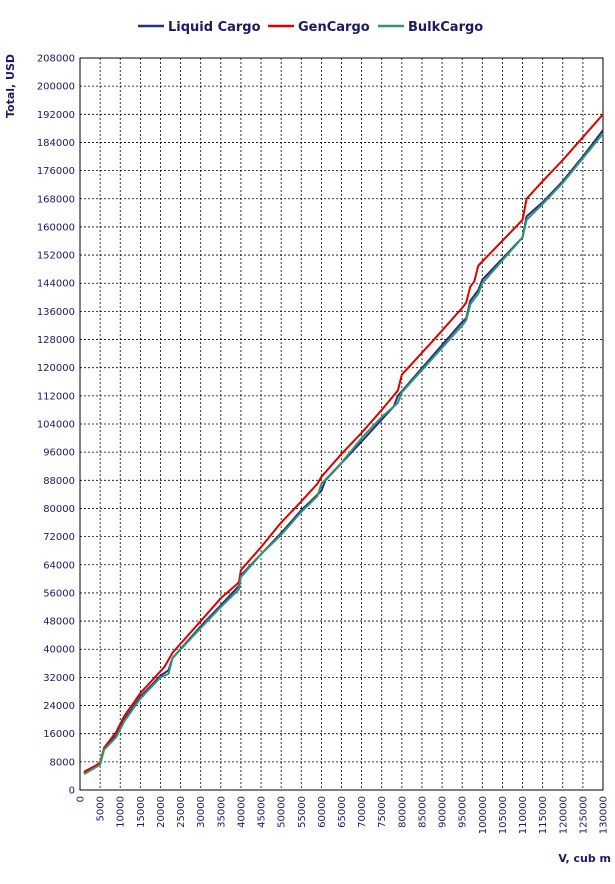 The image size is (615, 884). What do you see at coordinates (56, 340) in the screenshot?
I see `y-tick-label: 128000` at bounding box center [56, 340].